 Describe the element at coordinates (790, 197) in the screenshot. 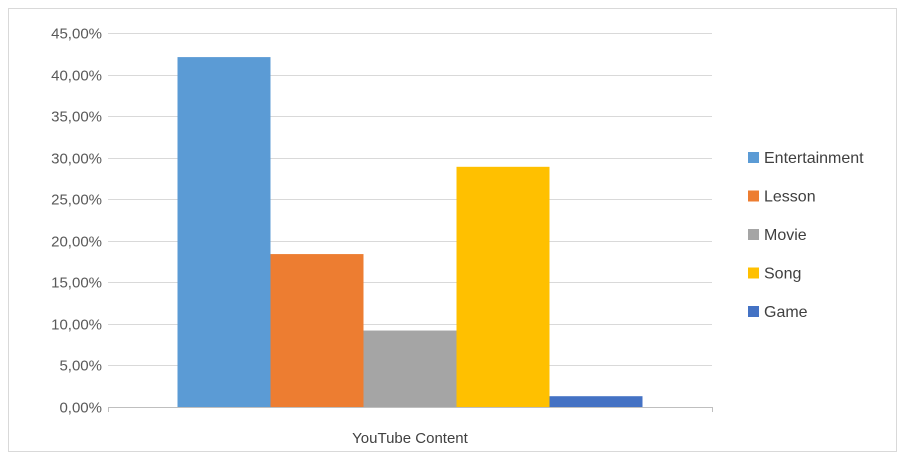

I see `legend-label-lesson: Lesson` at that location.